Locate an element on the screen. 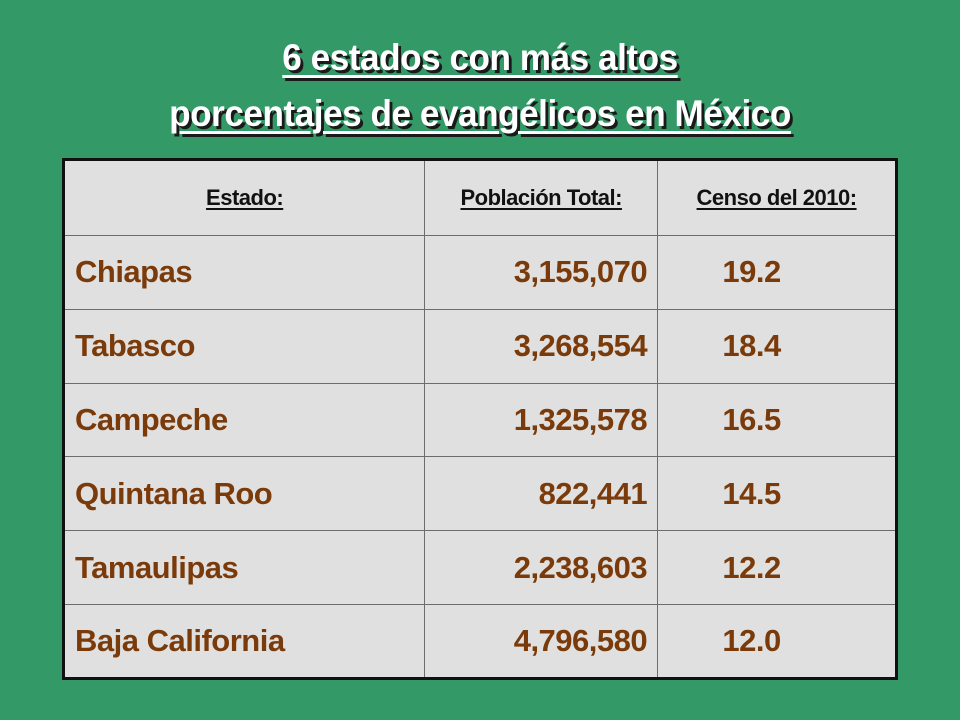 This screenshot has width=960, height=720. population-cell: 1,325,578 is located at coordinates (541, 420).